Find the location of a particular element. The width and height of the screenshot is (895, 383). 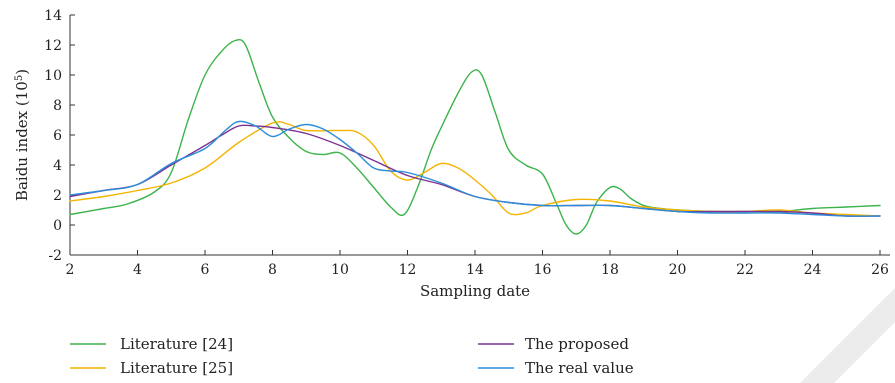

x-tick-label: 24 is located at coordinates (813, 270).